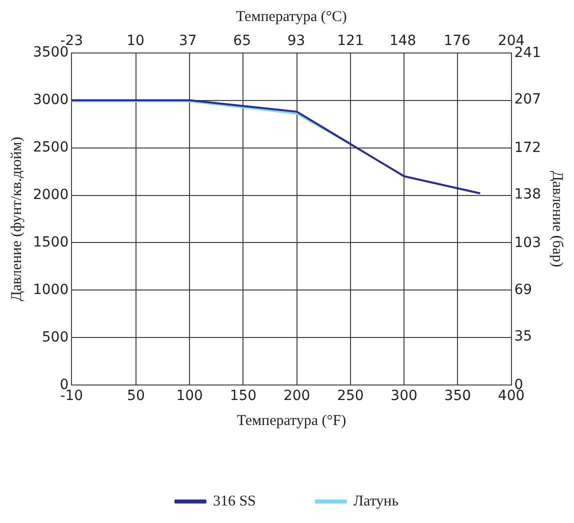  I want to click on legend-label: Латунь, so click(376, 501).